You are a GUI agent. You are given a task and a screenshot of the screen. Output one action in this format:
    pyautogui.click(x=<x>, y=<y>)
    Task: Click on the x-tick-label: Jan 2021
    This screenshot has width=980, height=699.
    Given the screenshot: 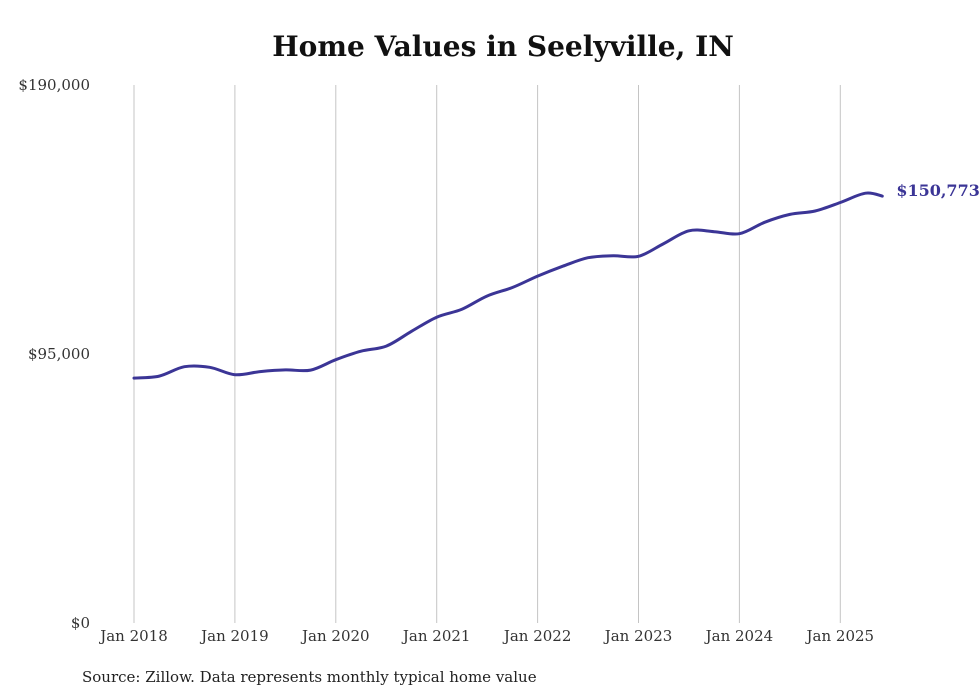 What is the action you would take?
    pyautogui.click(x=436, y=636)
    